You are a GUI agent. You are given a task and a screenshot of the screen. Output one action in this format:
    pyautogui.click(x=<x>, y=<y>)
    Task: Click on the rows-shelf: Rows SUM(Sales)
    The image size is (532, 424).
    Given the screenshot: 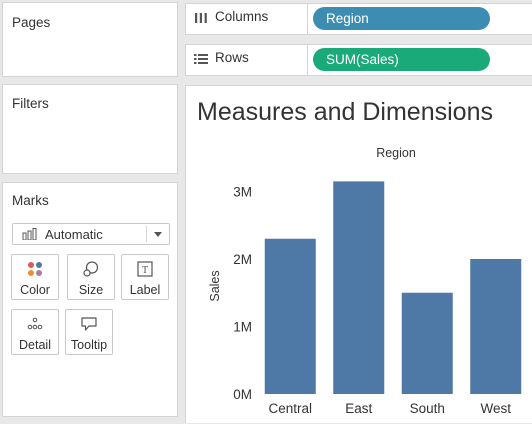 What is the action you would take?
    pyautogui.click(x=358, y=60)
    